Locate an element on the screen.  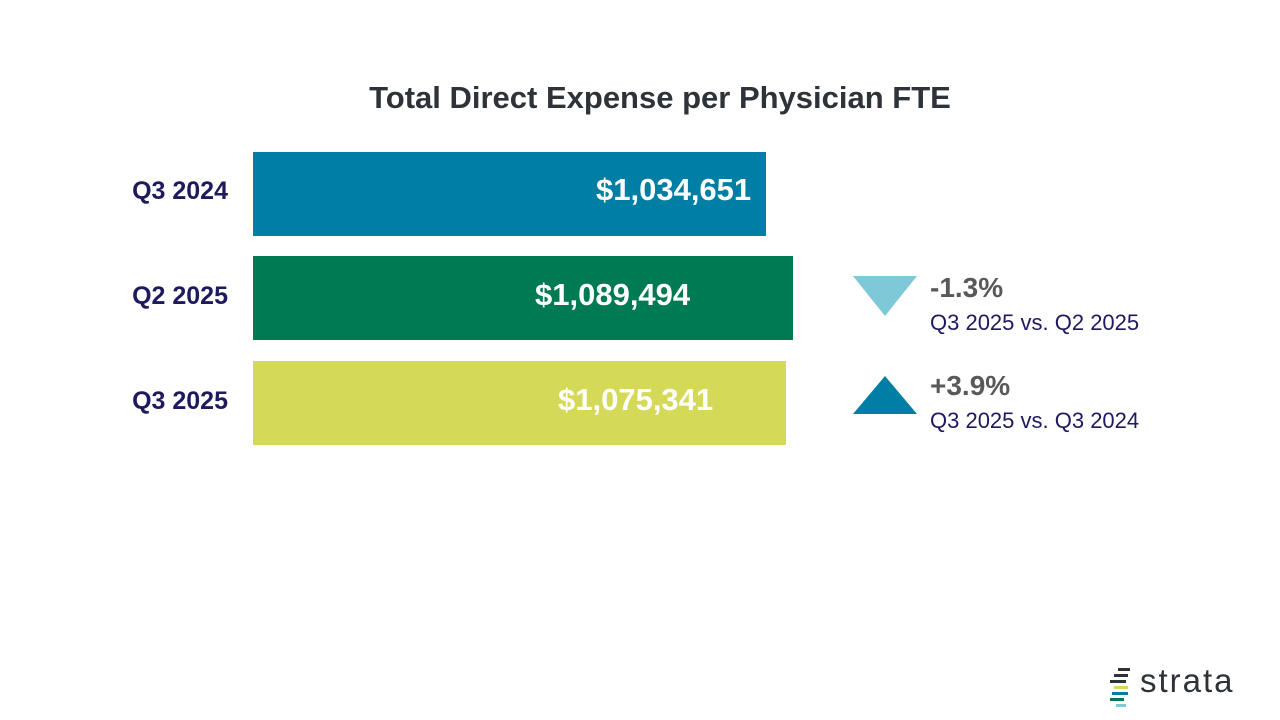
category-label-q3-2025: Q3 2025 is located at coordinates (180, 401).